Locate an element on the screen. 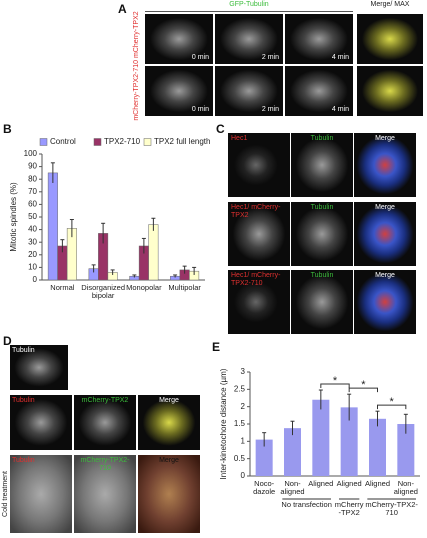 This screenshot has height=538, width=427. y-tick-label: 20 is located at coordinates (32, 254).